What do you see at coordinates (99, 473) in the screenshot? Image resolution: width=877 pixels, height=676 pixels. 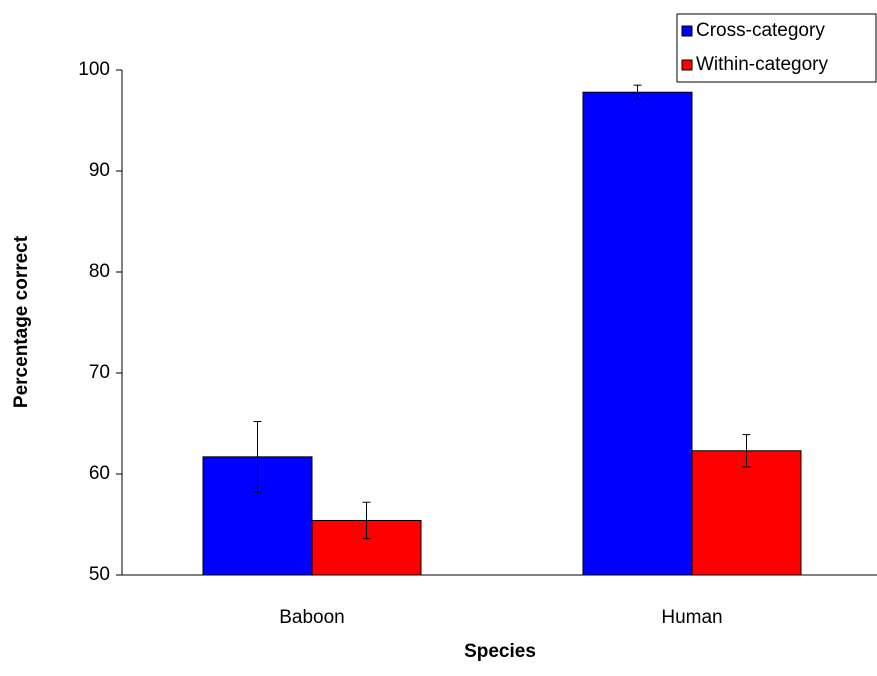 I see `y-tick-label: 60` at bounding box center [99, 473].